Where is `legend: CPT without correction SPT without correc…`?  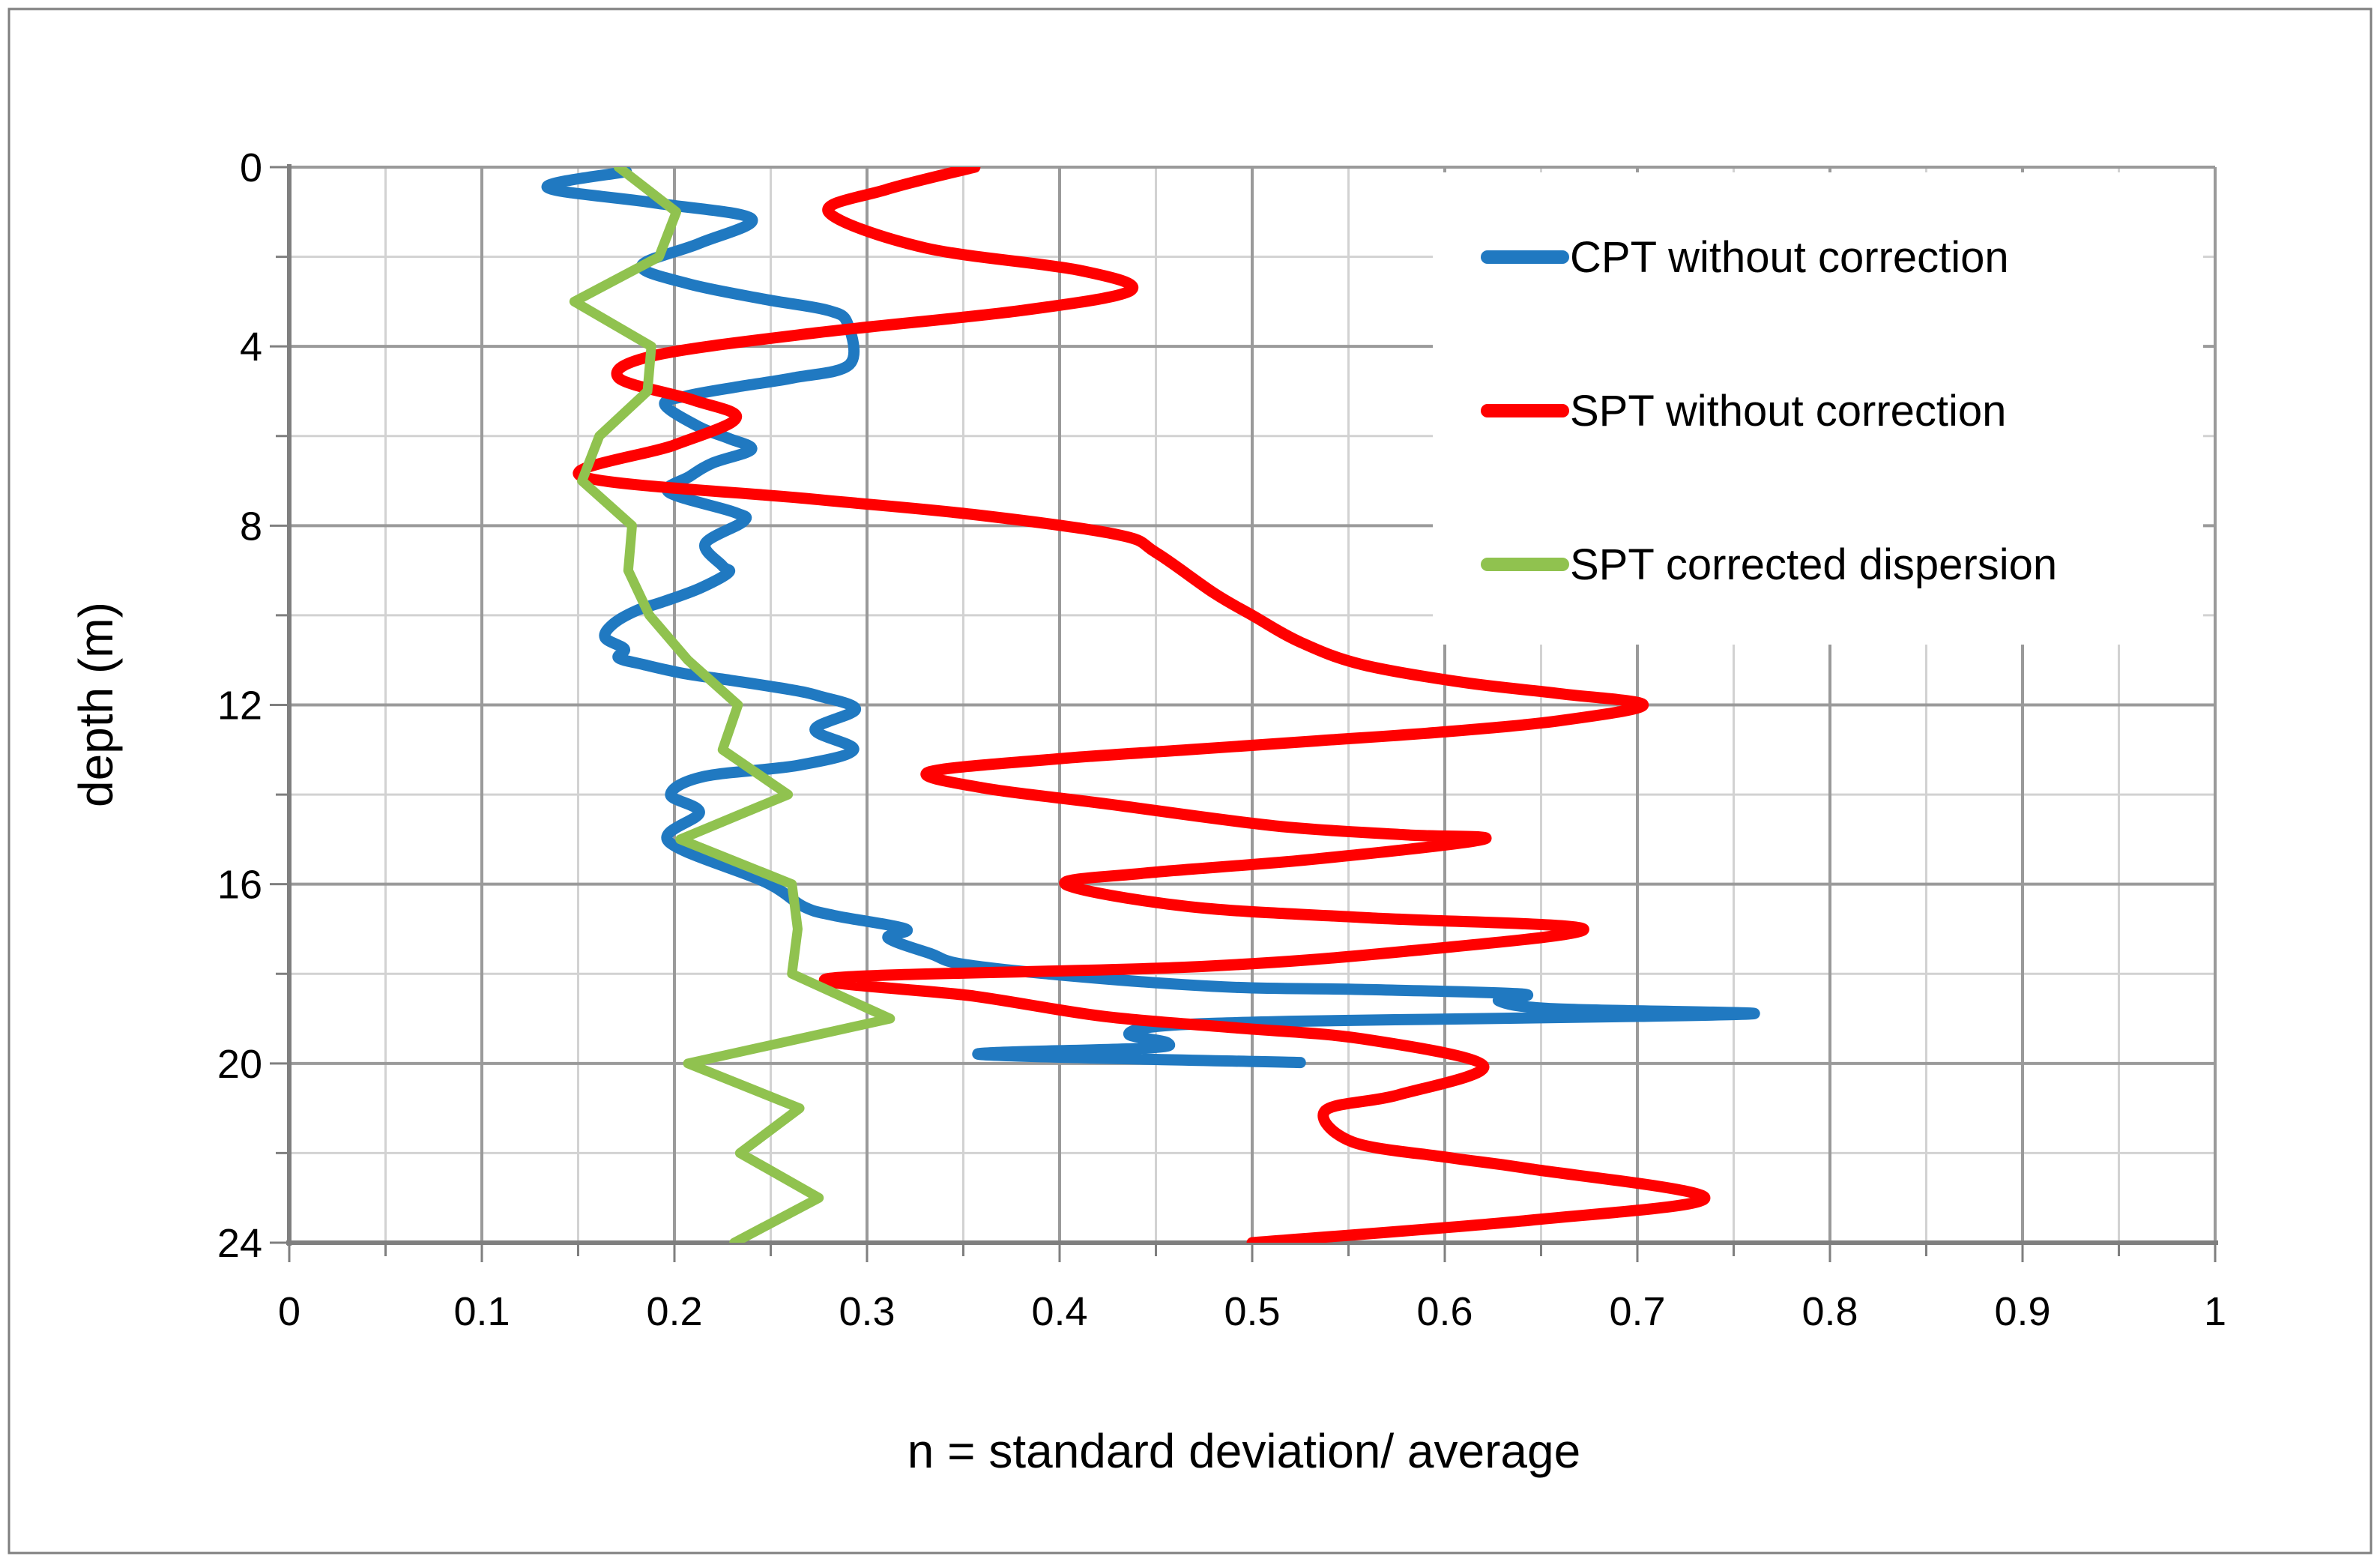
legend: CPT without correction SPT without correc… is located at coordinates (1818, 408).